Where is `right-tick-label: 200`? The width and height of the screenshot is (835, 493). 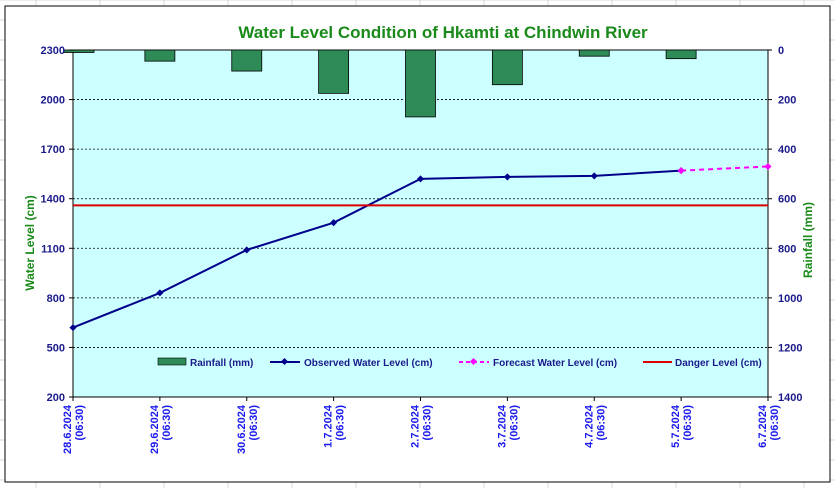
right-tick-label: 200 is located at coordinates (787, 101).